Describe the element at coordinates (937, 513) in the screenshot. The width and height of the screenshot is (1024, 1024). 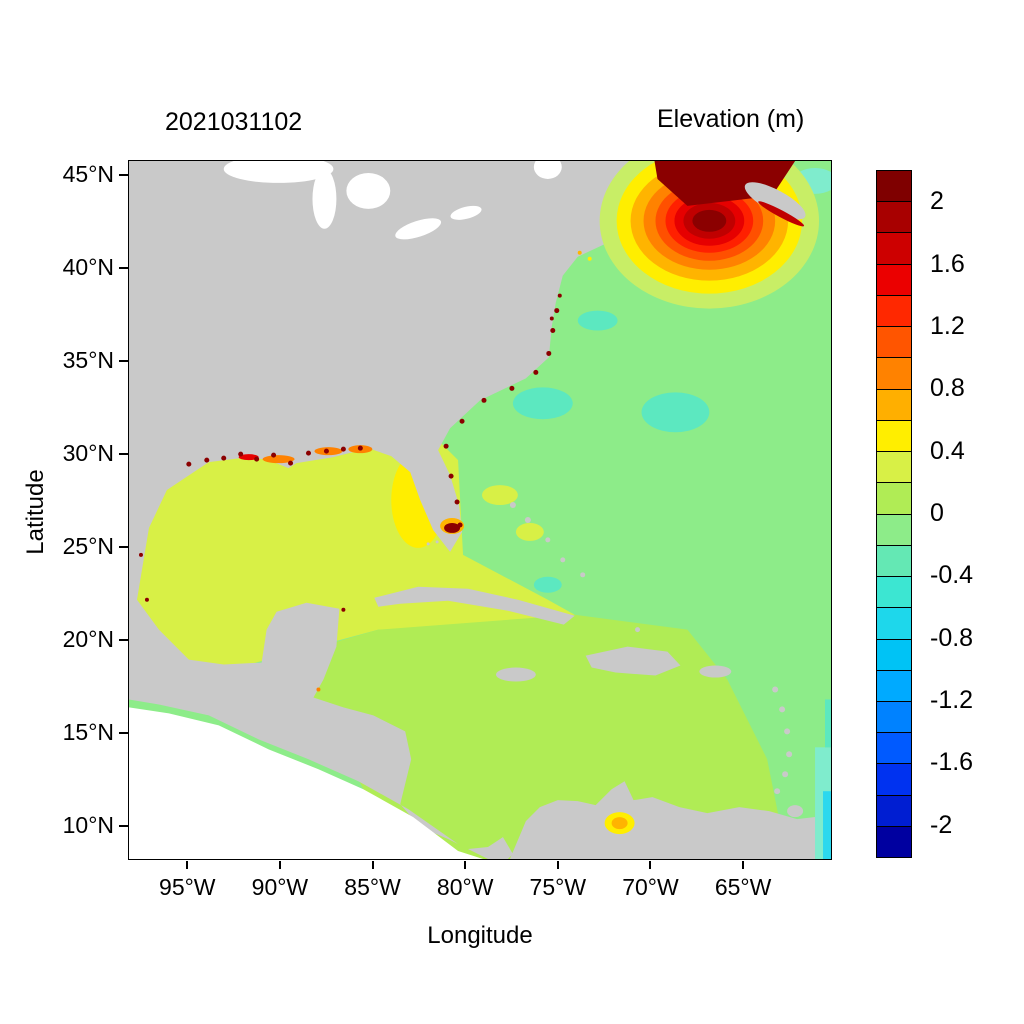
I see `colorbar-tick-label: 0` at that location.